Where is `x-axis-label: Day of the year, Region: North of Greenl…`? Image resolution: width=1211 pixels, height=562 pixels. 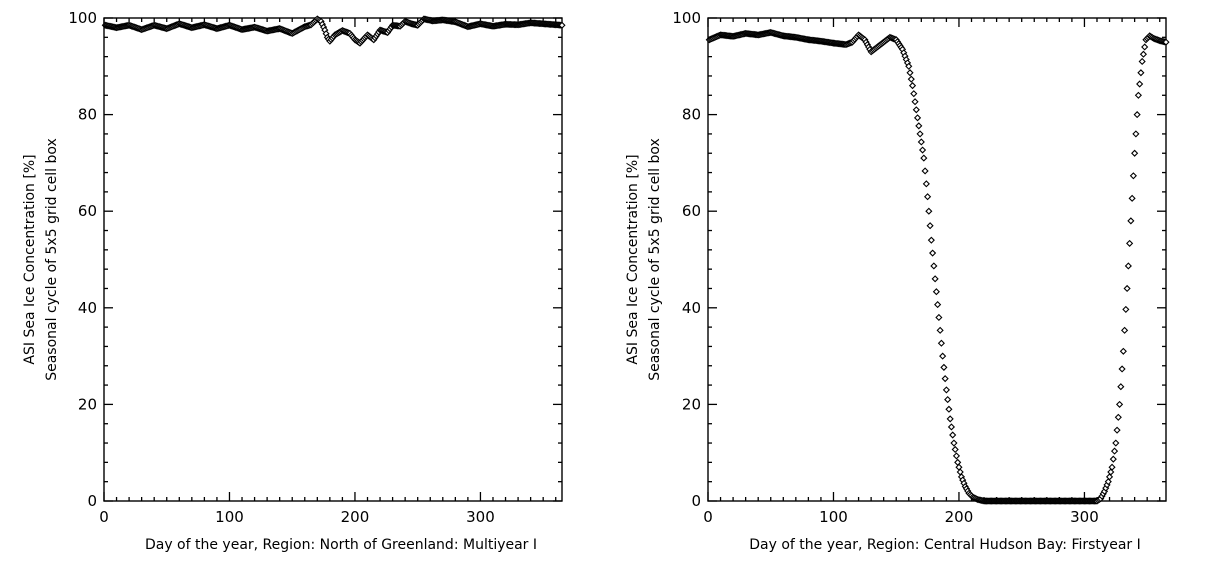
x-axis-label: Day of the year, Region: North of Greenl… is located at coordinates (341, 545).